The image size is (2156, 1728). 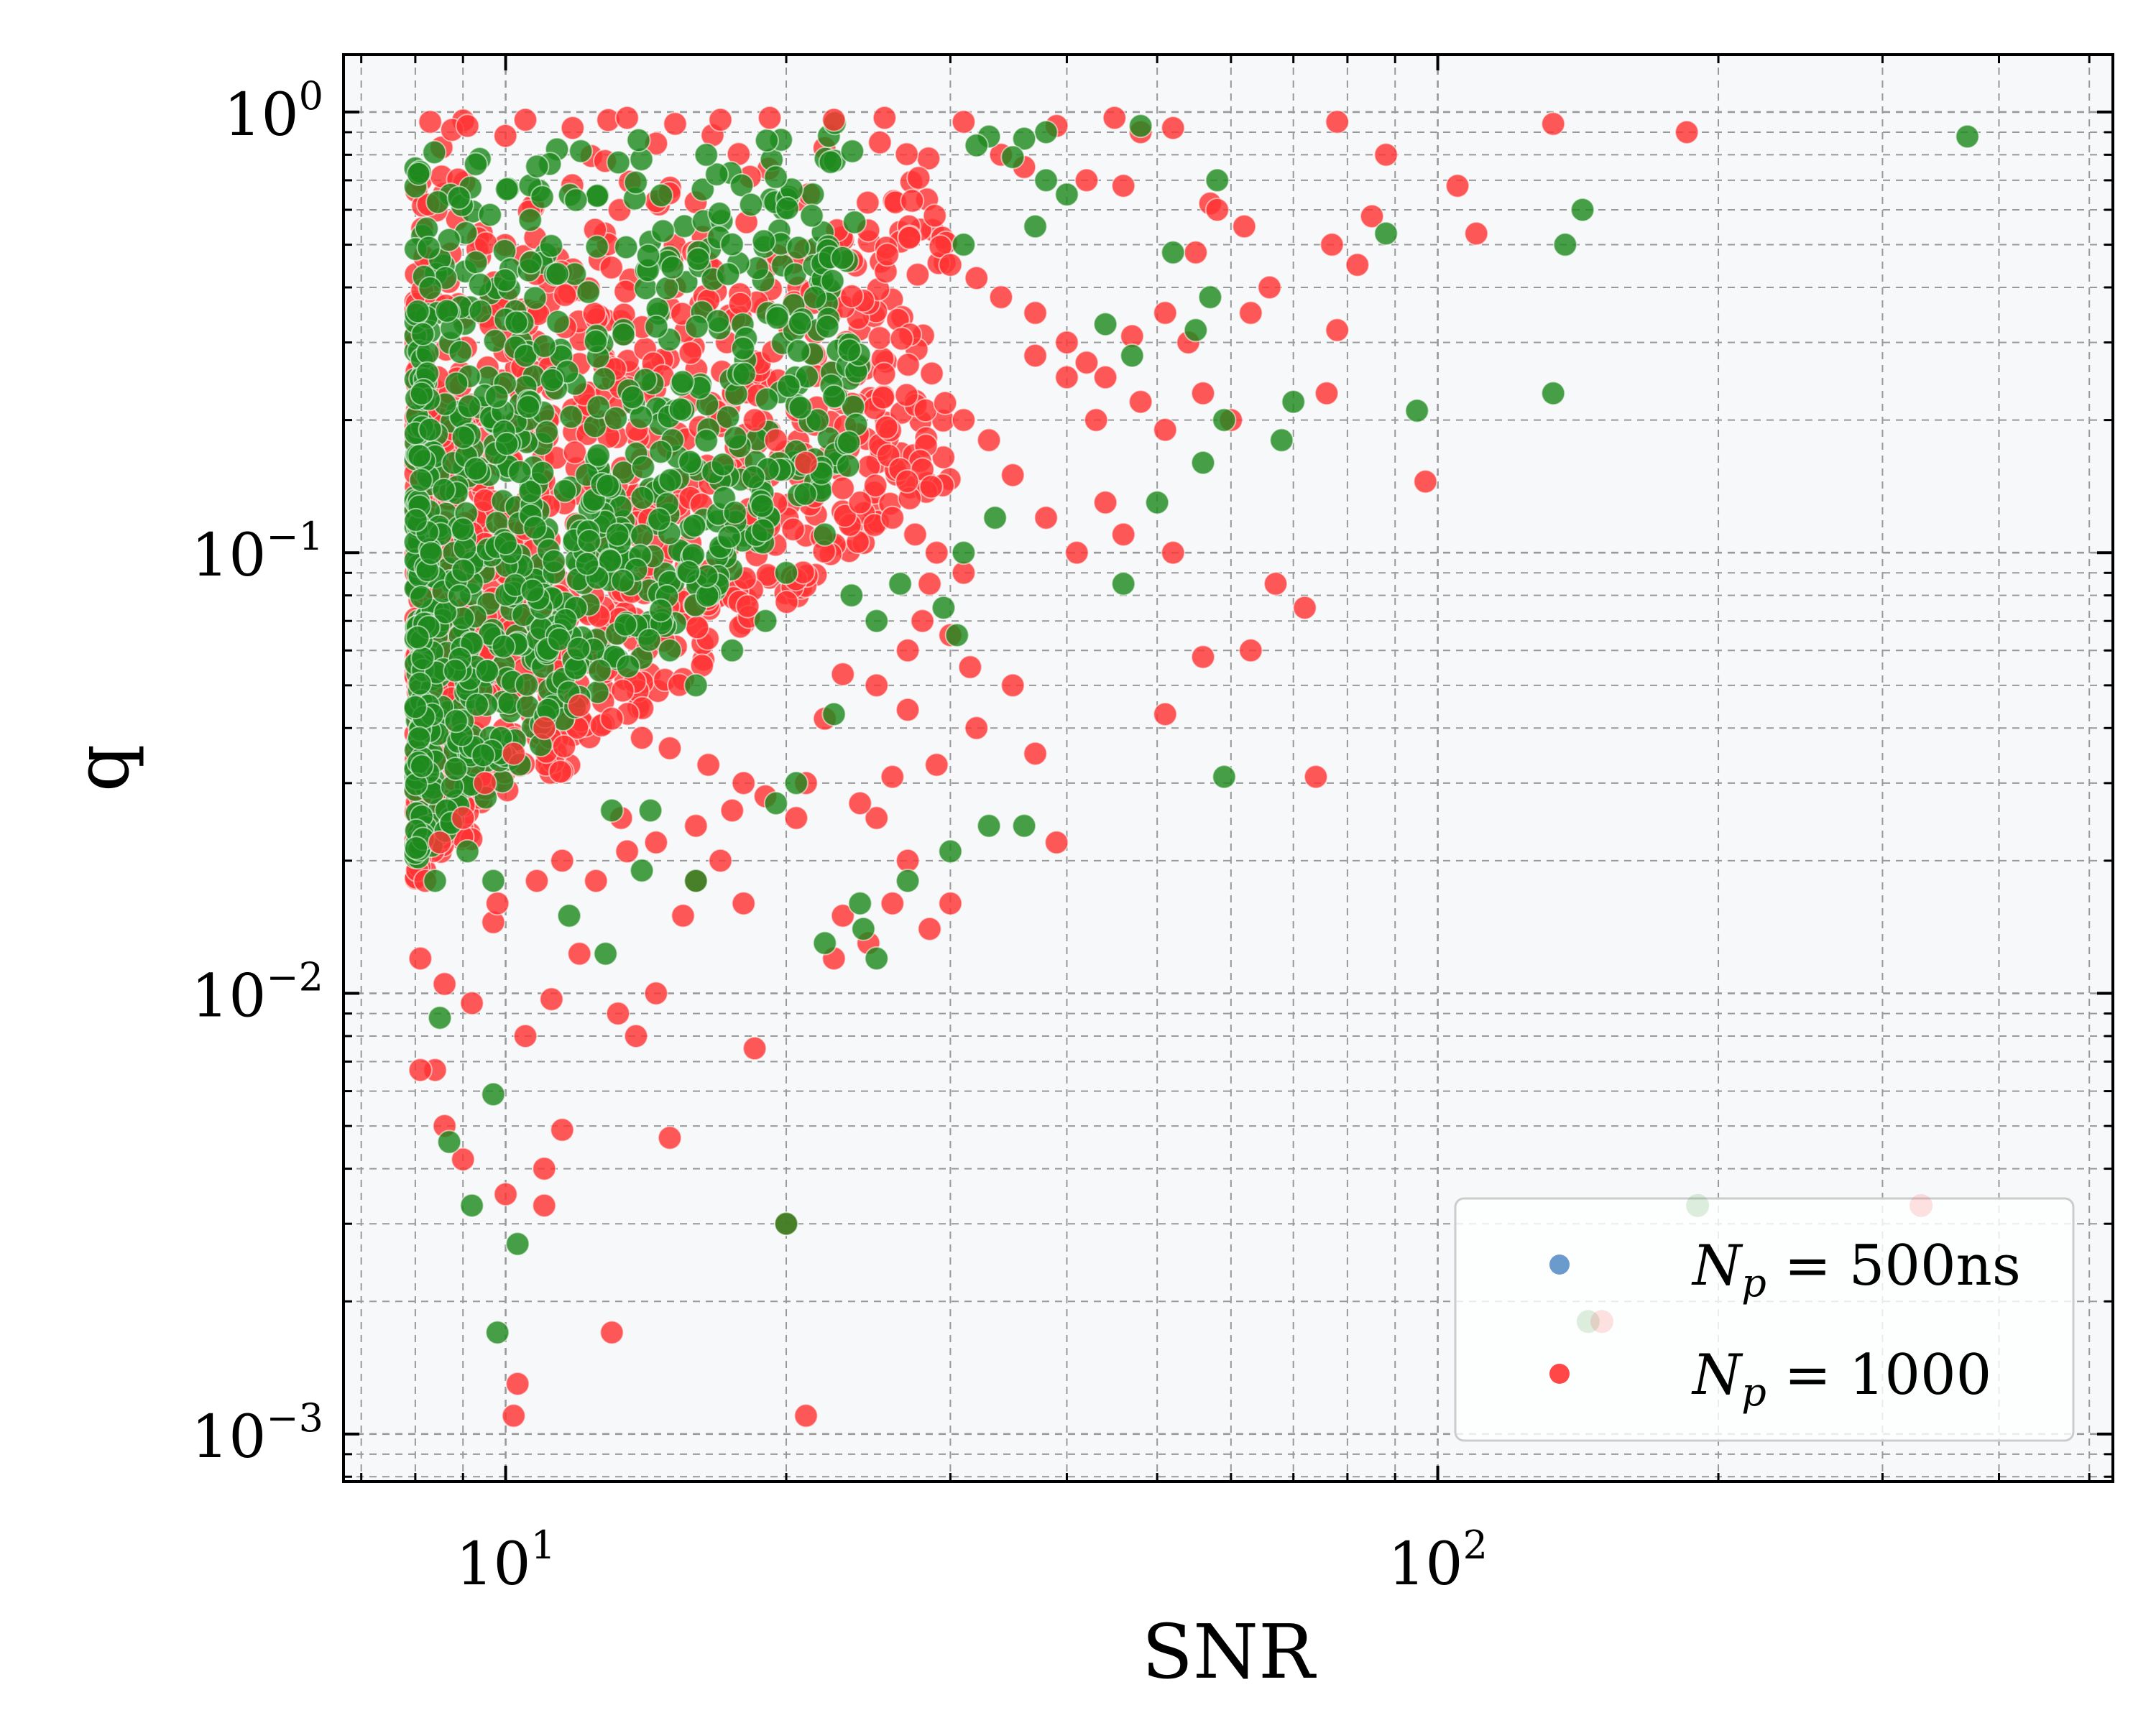 I want to click on legend-label: Np = 1000, so click(x=1841, y=1379).